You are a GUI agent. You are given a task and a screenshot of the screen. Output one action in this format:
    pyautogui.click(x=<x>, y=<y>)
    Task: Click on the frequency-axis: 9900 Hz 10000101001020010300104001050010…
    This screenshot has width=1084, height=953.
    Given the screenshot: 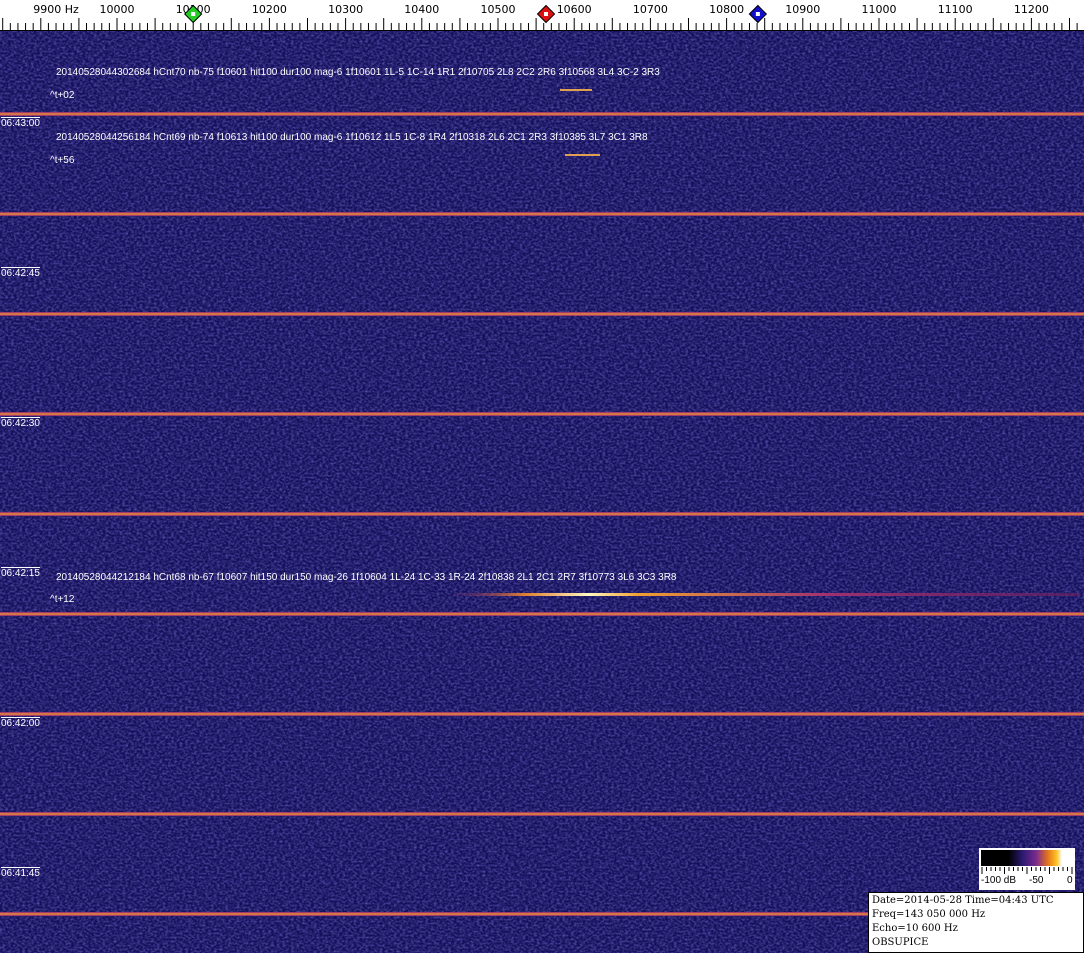 What is the action you would take?
    pyautogui.click(x=542, y=15)
    